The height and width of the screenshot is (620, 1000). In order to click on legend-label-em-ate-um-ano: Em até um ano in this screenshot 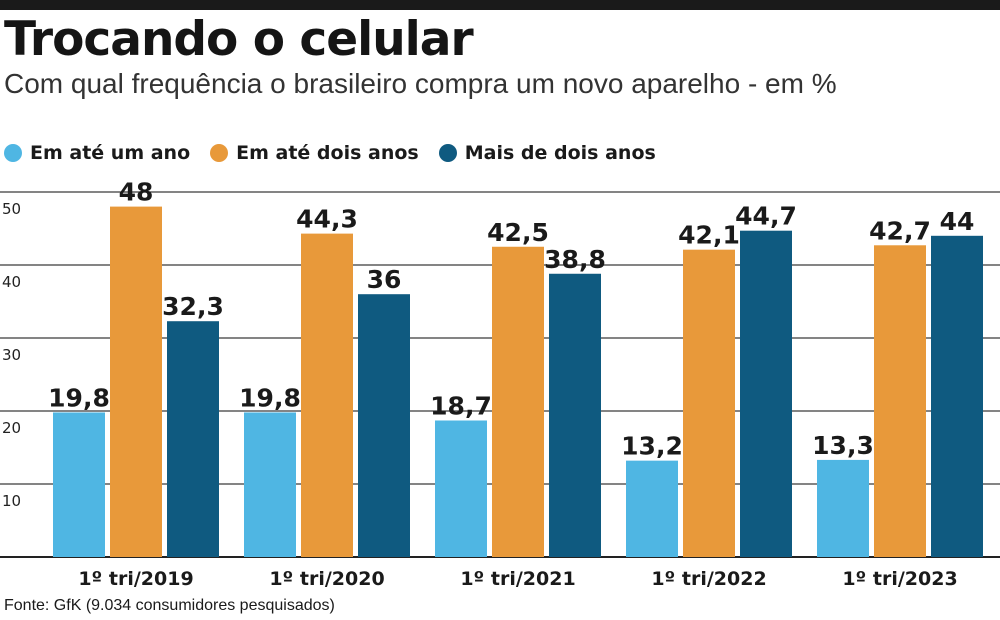, I will do `click(110, 153)`.